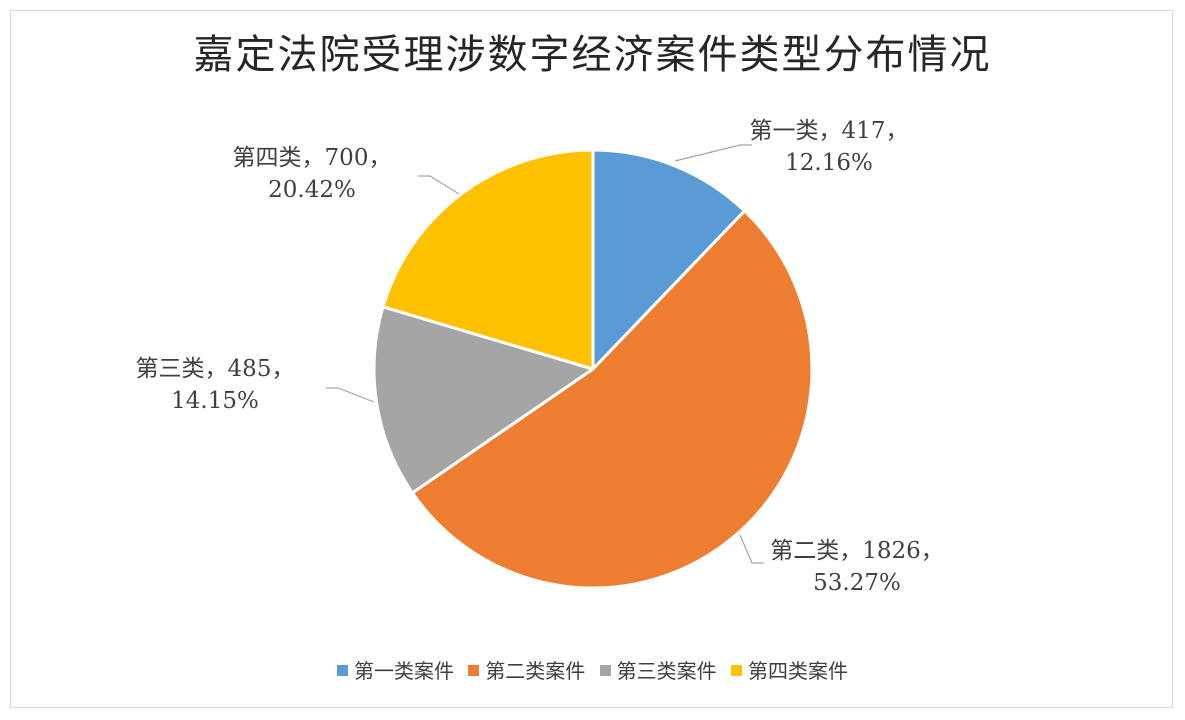  I want to click on legend-item-1: 第一类案件, so click(395, 669).